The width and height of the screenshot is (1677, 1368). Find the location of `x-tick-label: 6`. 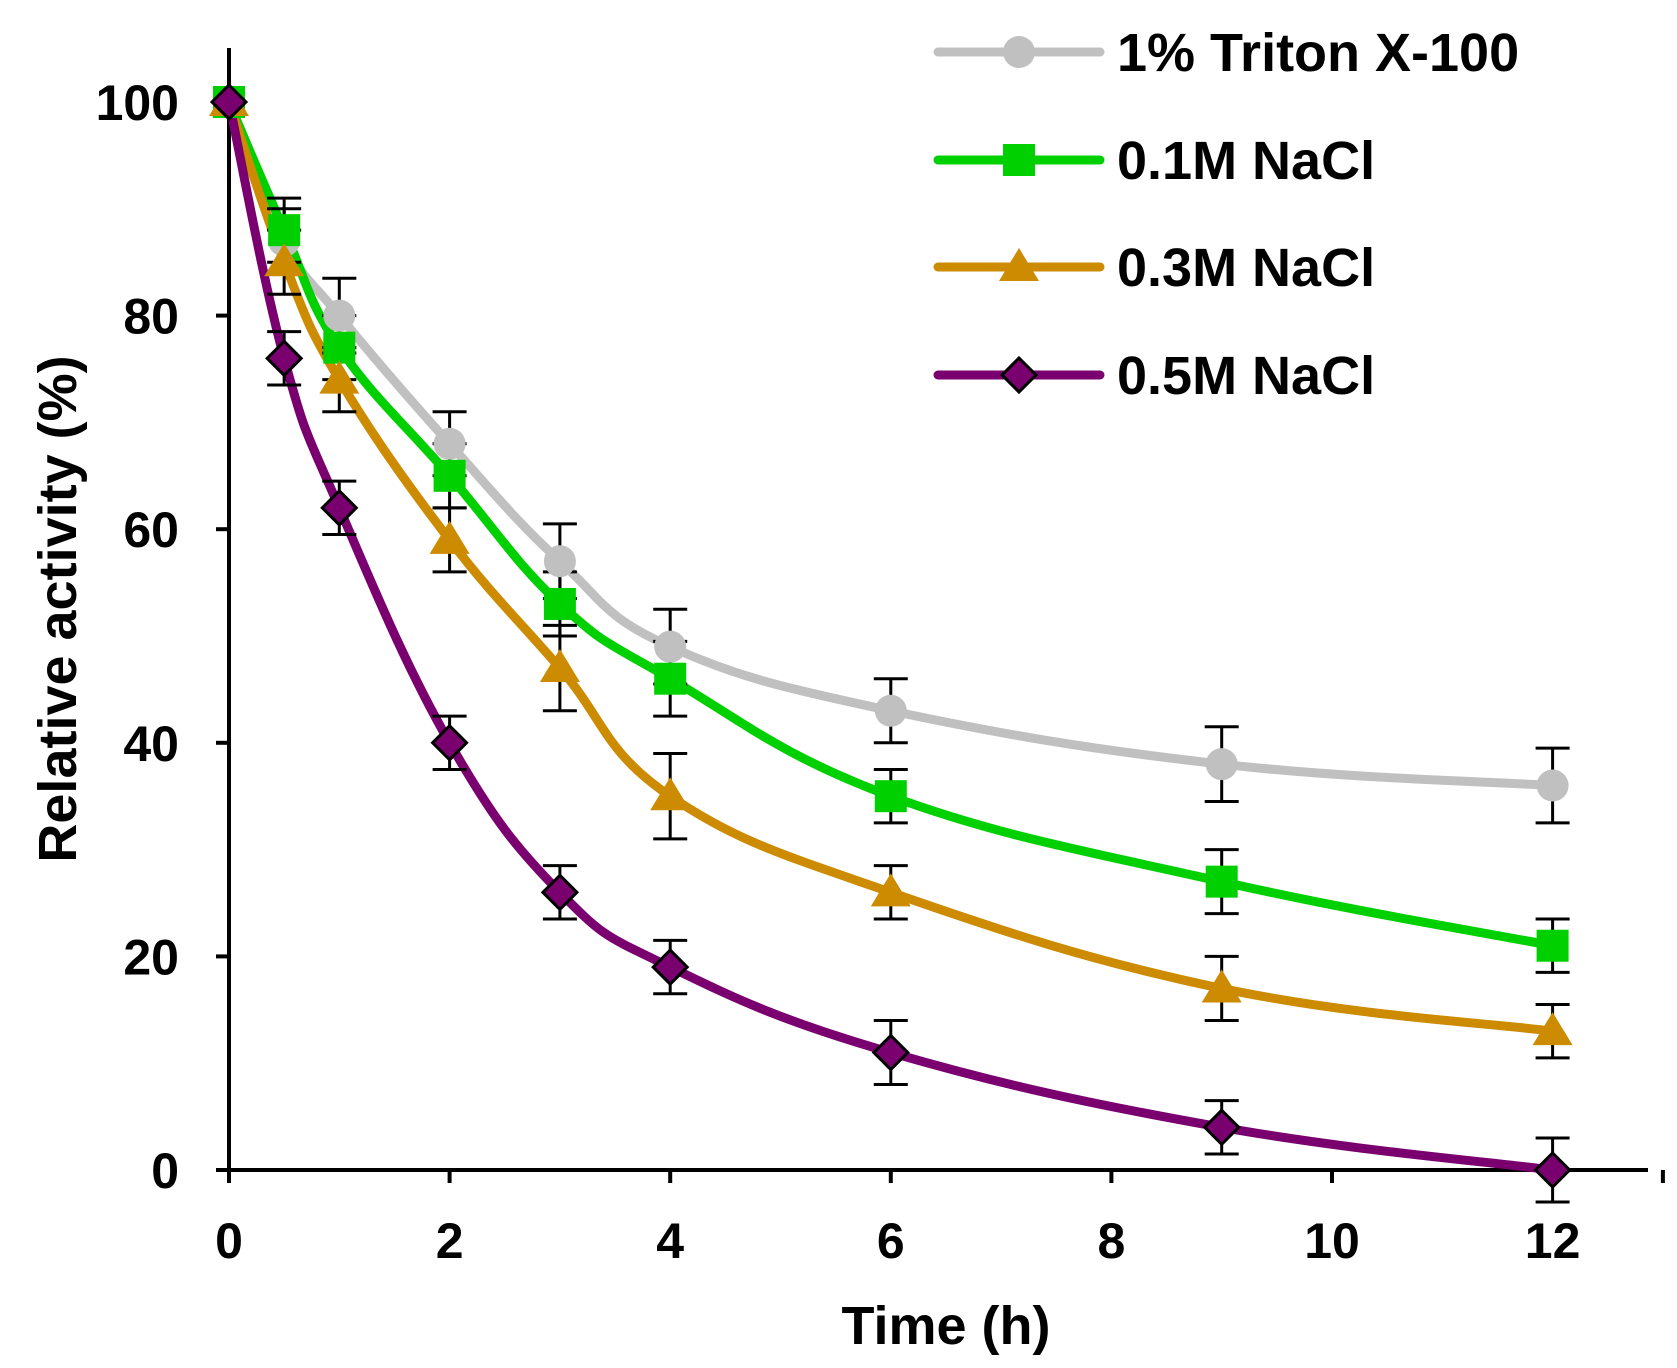

x-tick-label: 6 is located at coordinates (891, 1241).